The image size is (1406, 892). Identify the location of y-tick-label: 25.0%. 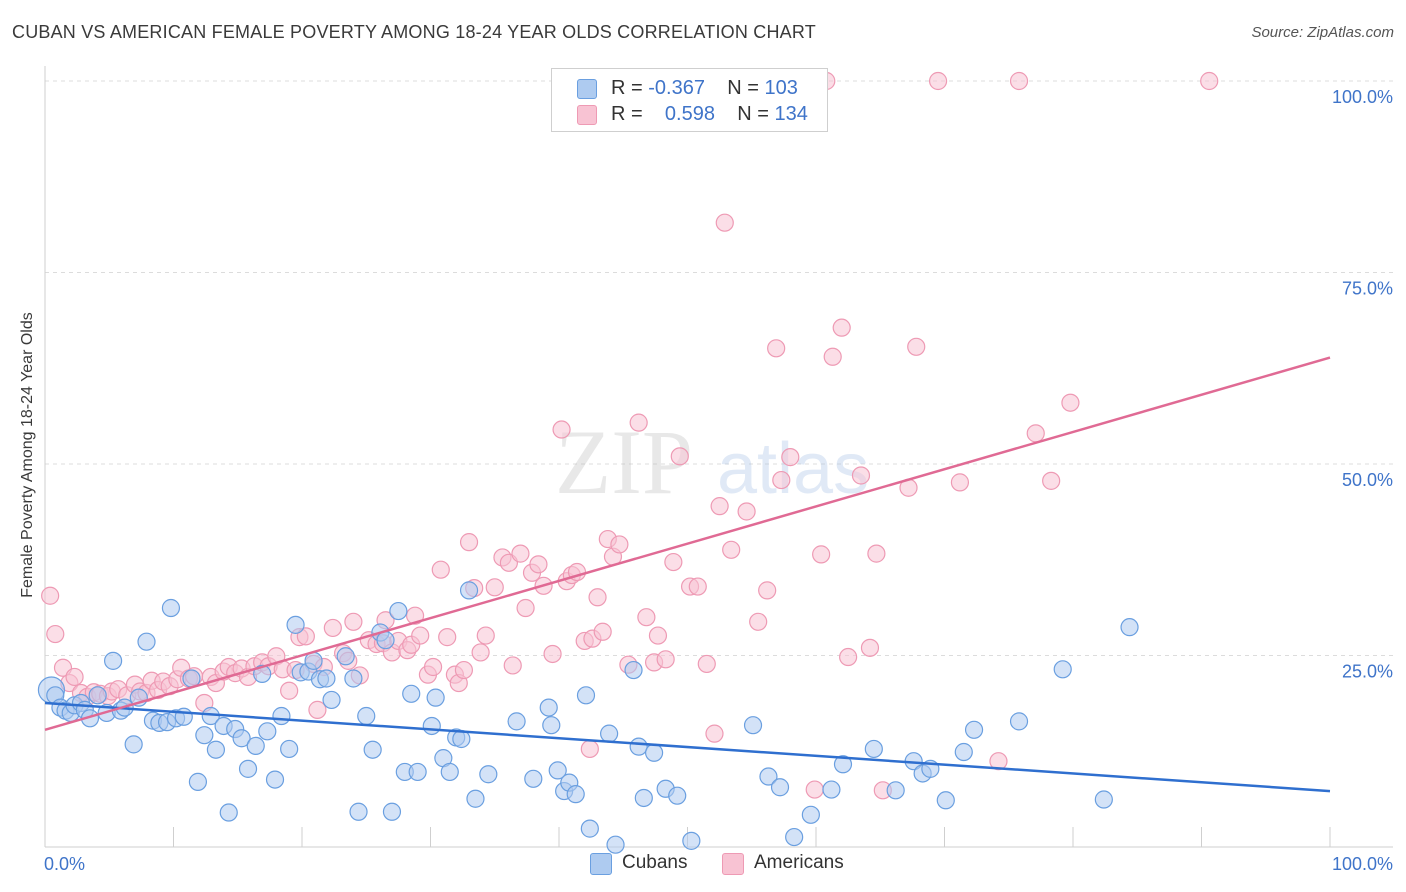
(1367, 672).